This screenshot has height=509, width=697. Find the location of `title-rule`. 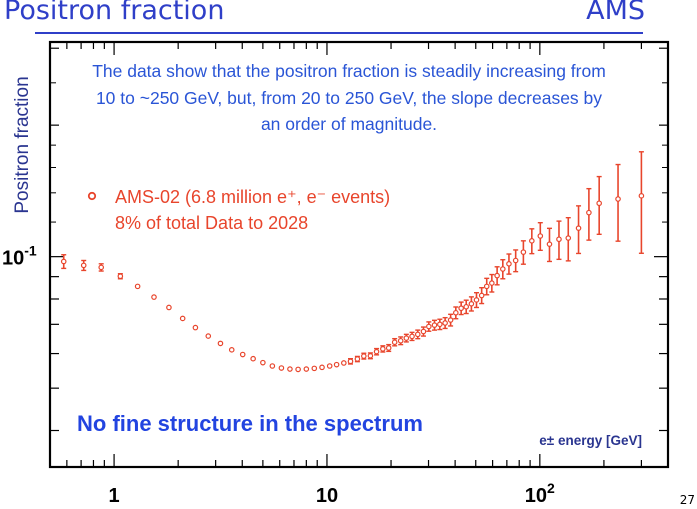

title-rule is located at coordinates (339, 33).